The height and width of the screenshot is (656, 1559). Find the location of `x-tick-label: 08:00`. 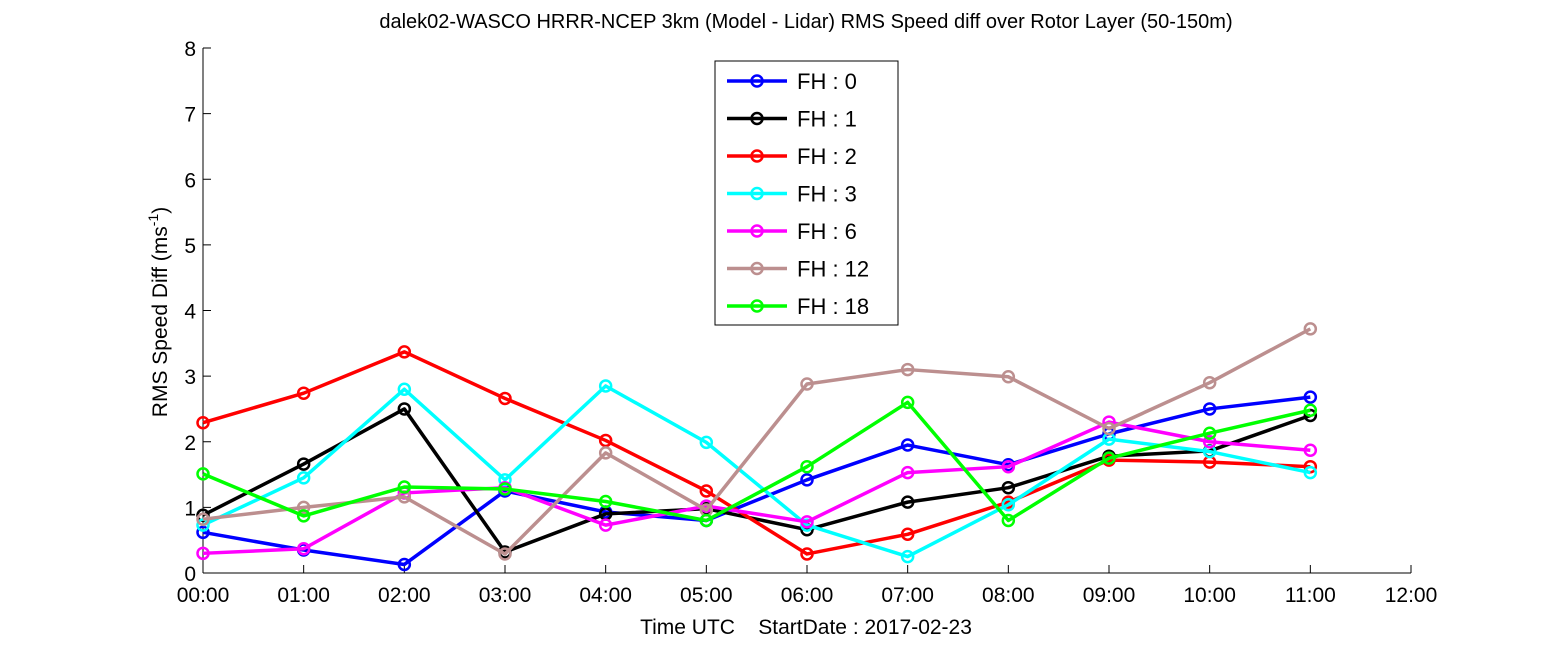

x-tick-label: 08:00 is located at coordinates (1008, 595).